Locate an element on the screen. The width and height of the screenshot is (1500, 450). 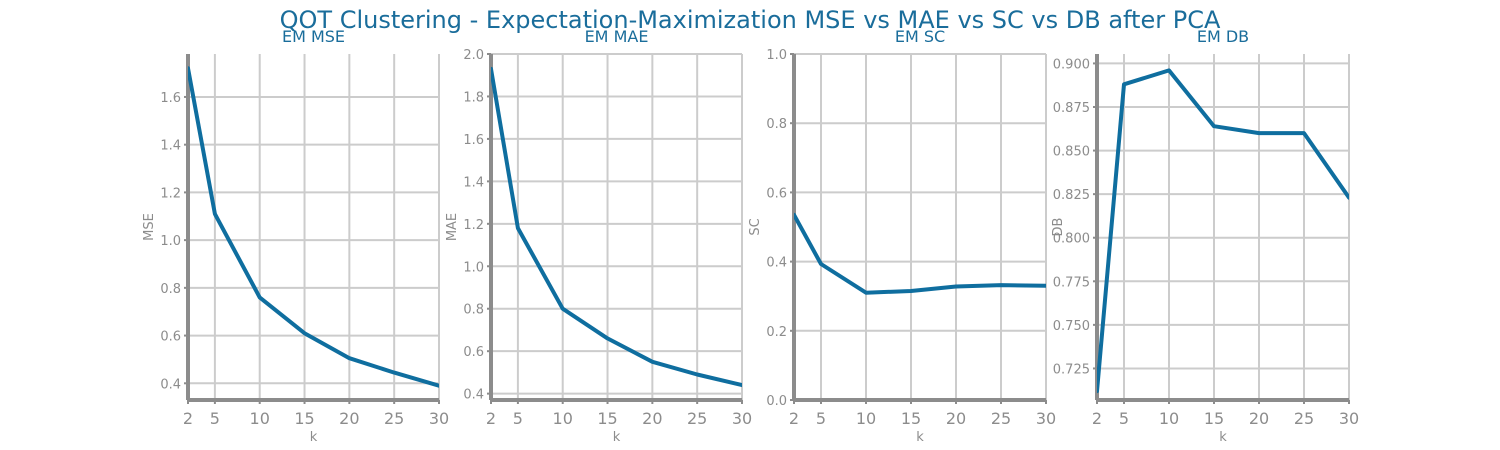
y-axis-label: SC is located at coordinates (755, 226).